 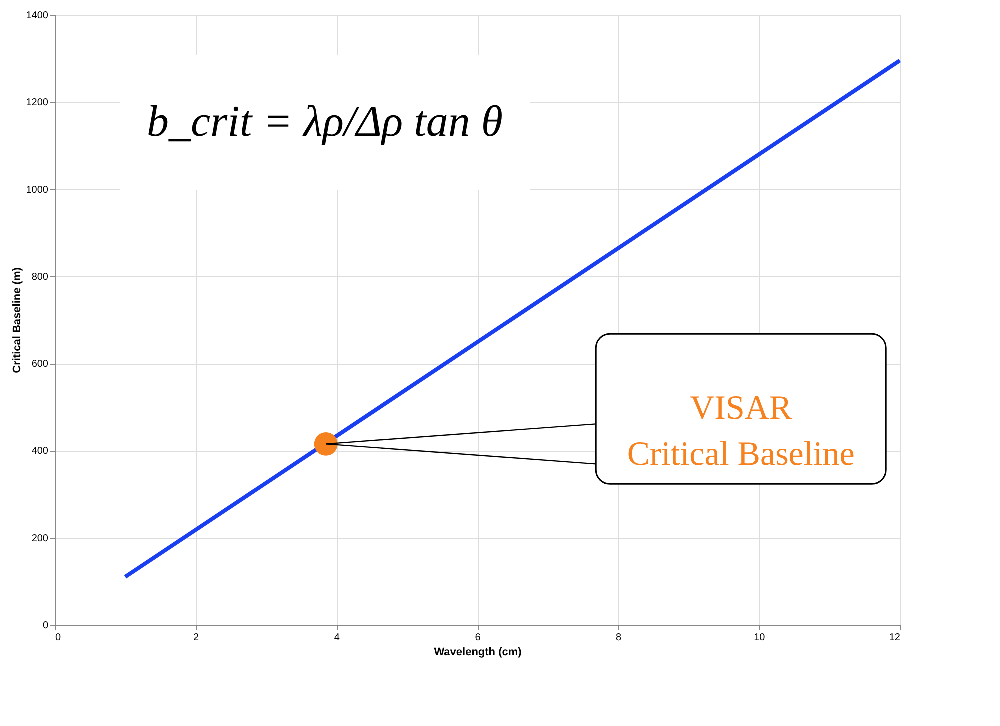 What do you see at coordinates (197, 638) in the screenshot?
I see `x-tick-label: 2` at bounding box center [197, 638].